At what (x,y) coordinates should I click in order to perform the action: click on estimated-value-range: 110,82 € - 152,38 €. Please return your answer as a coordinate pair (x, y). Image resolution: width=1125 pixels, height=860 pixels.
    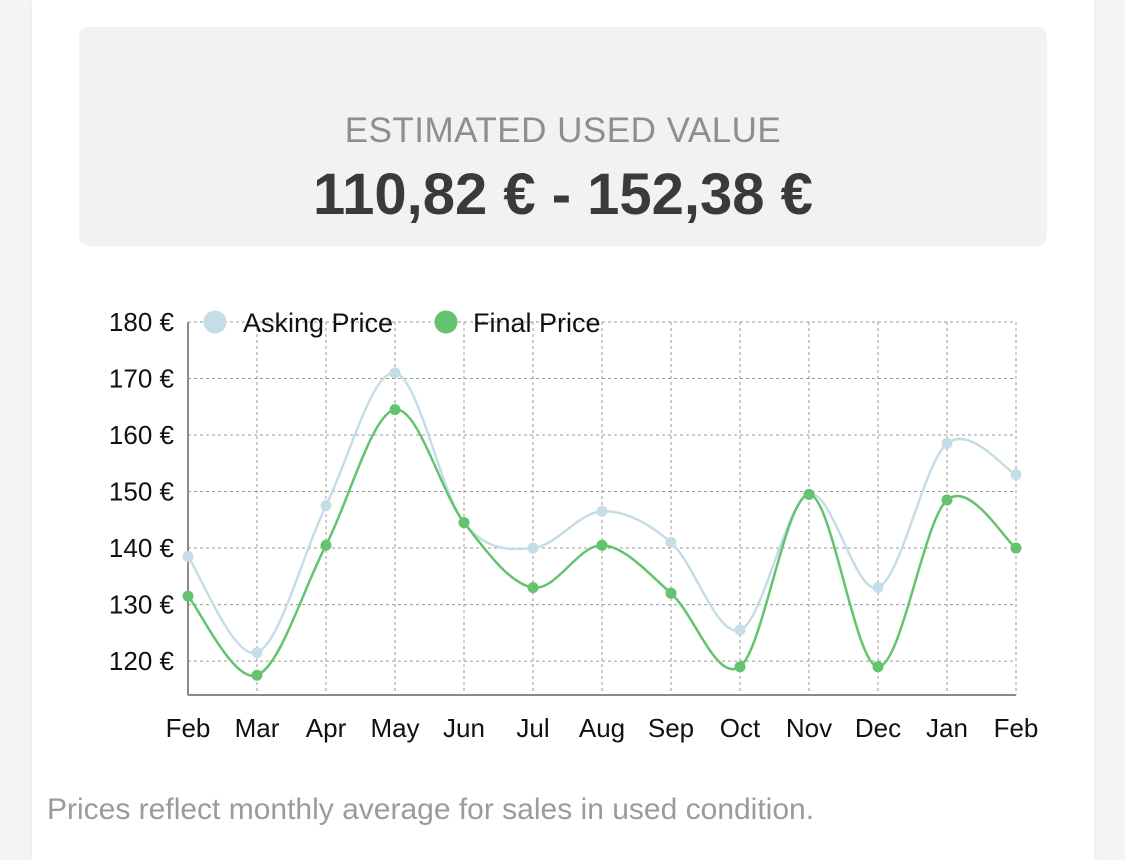
    Looking at the image, I should click on (563, 194).